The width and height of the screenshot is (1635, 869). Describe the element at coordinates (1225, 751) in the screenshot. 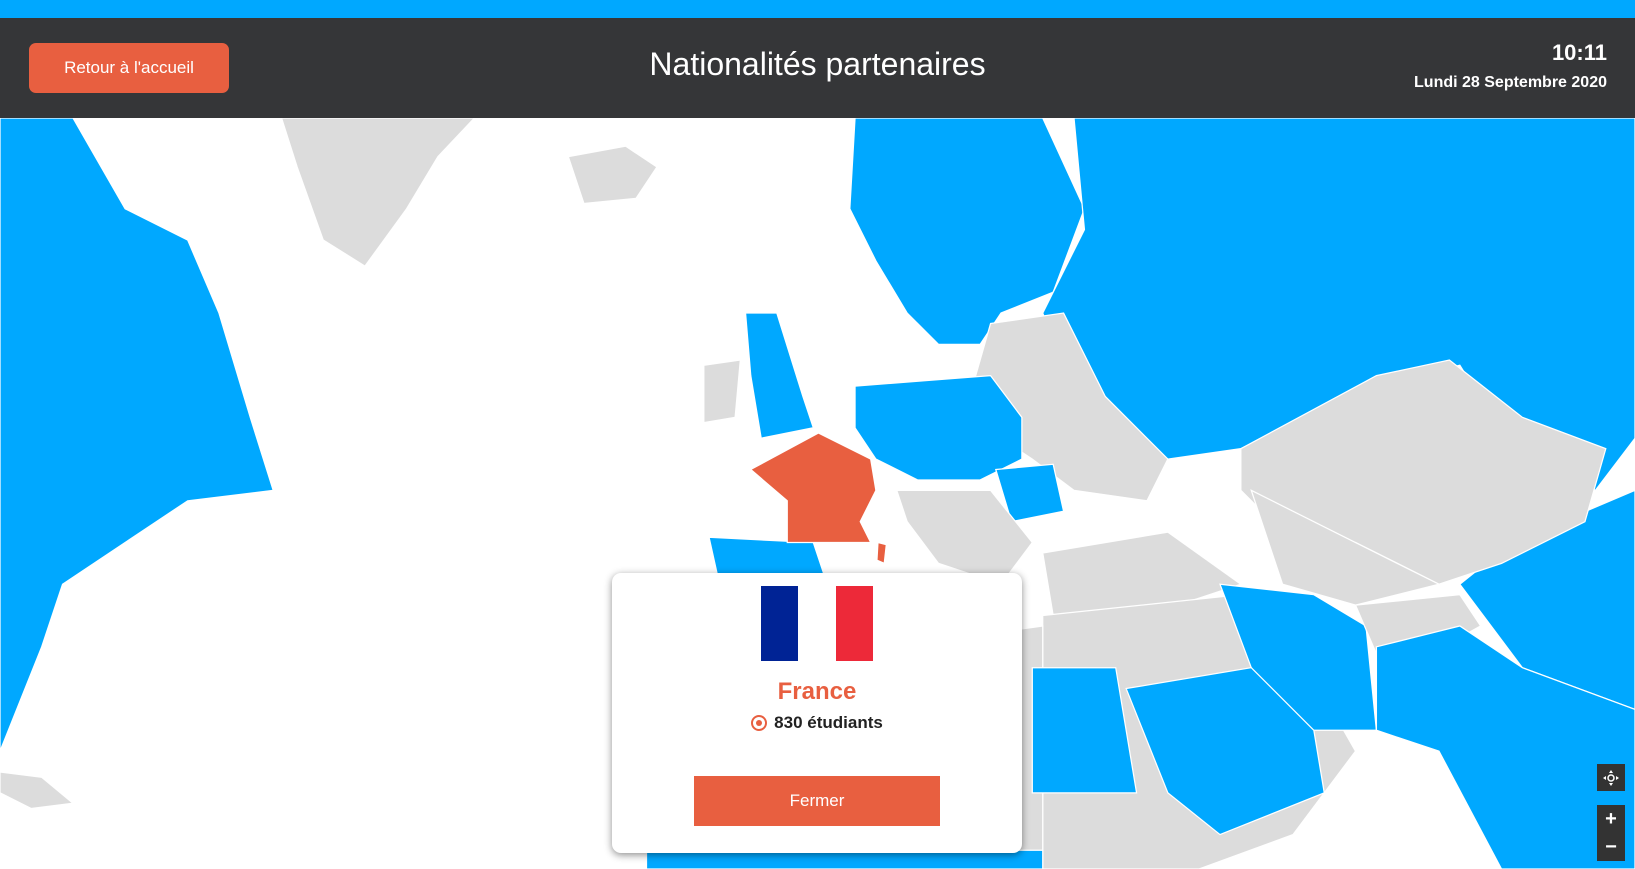

I see `region-arabia` at that location.